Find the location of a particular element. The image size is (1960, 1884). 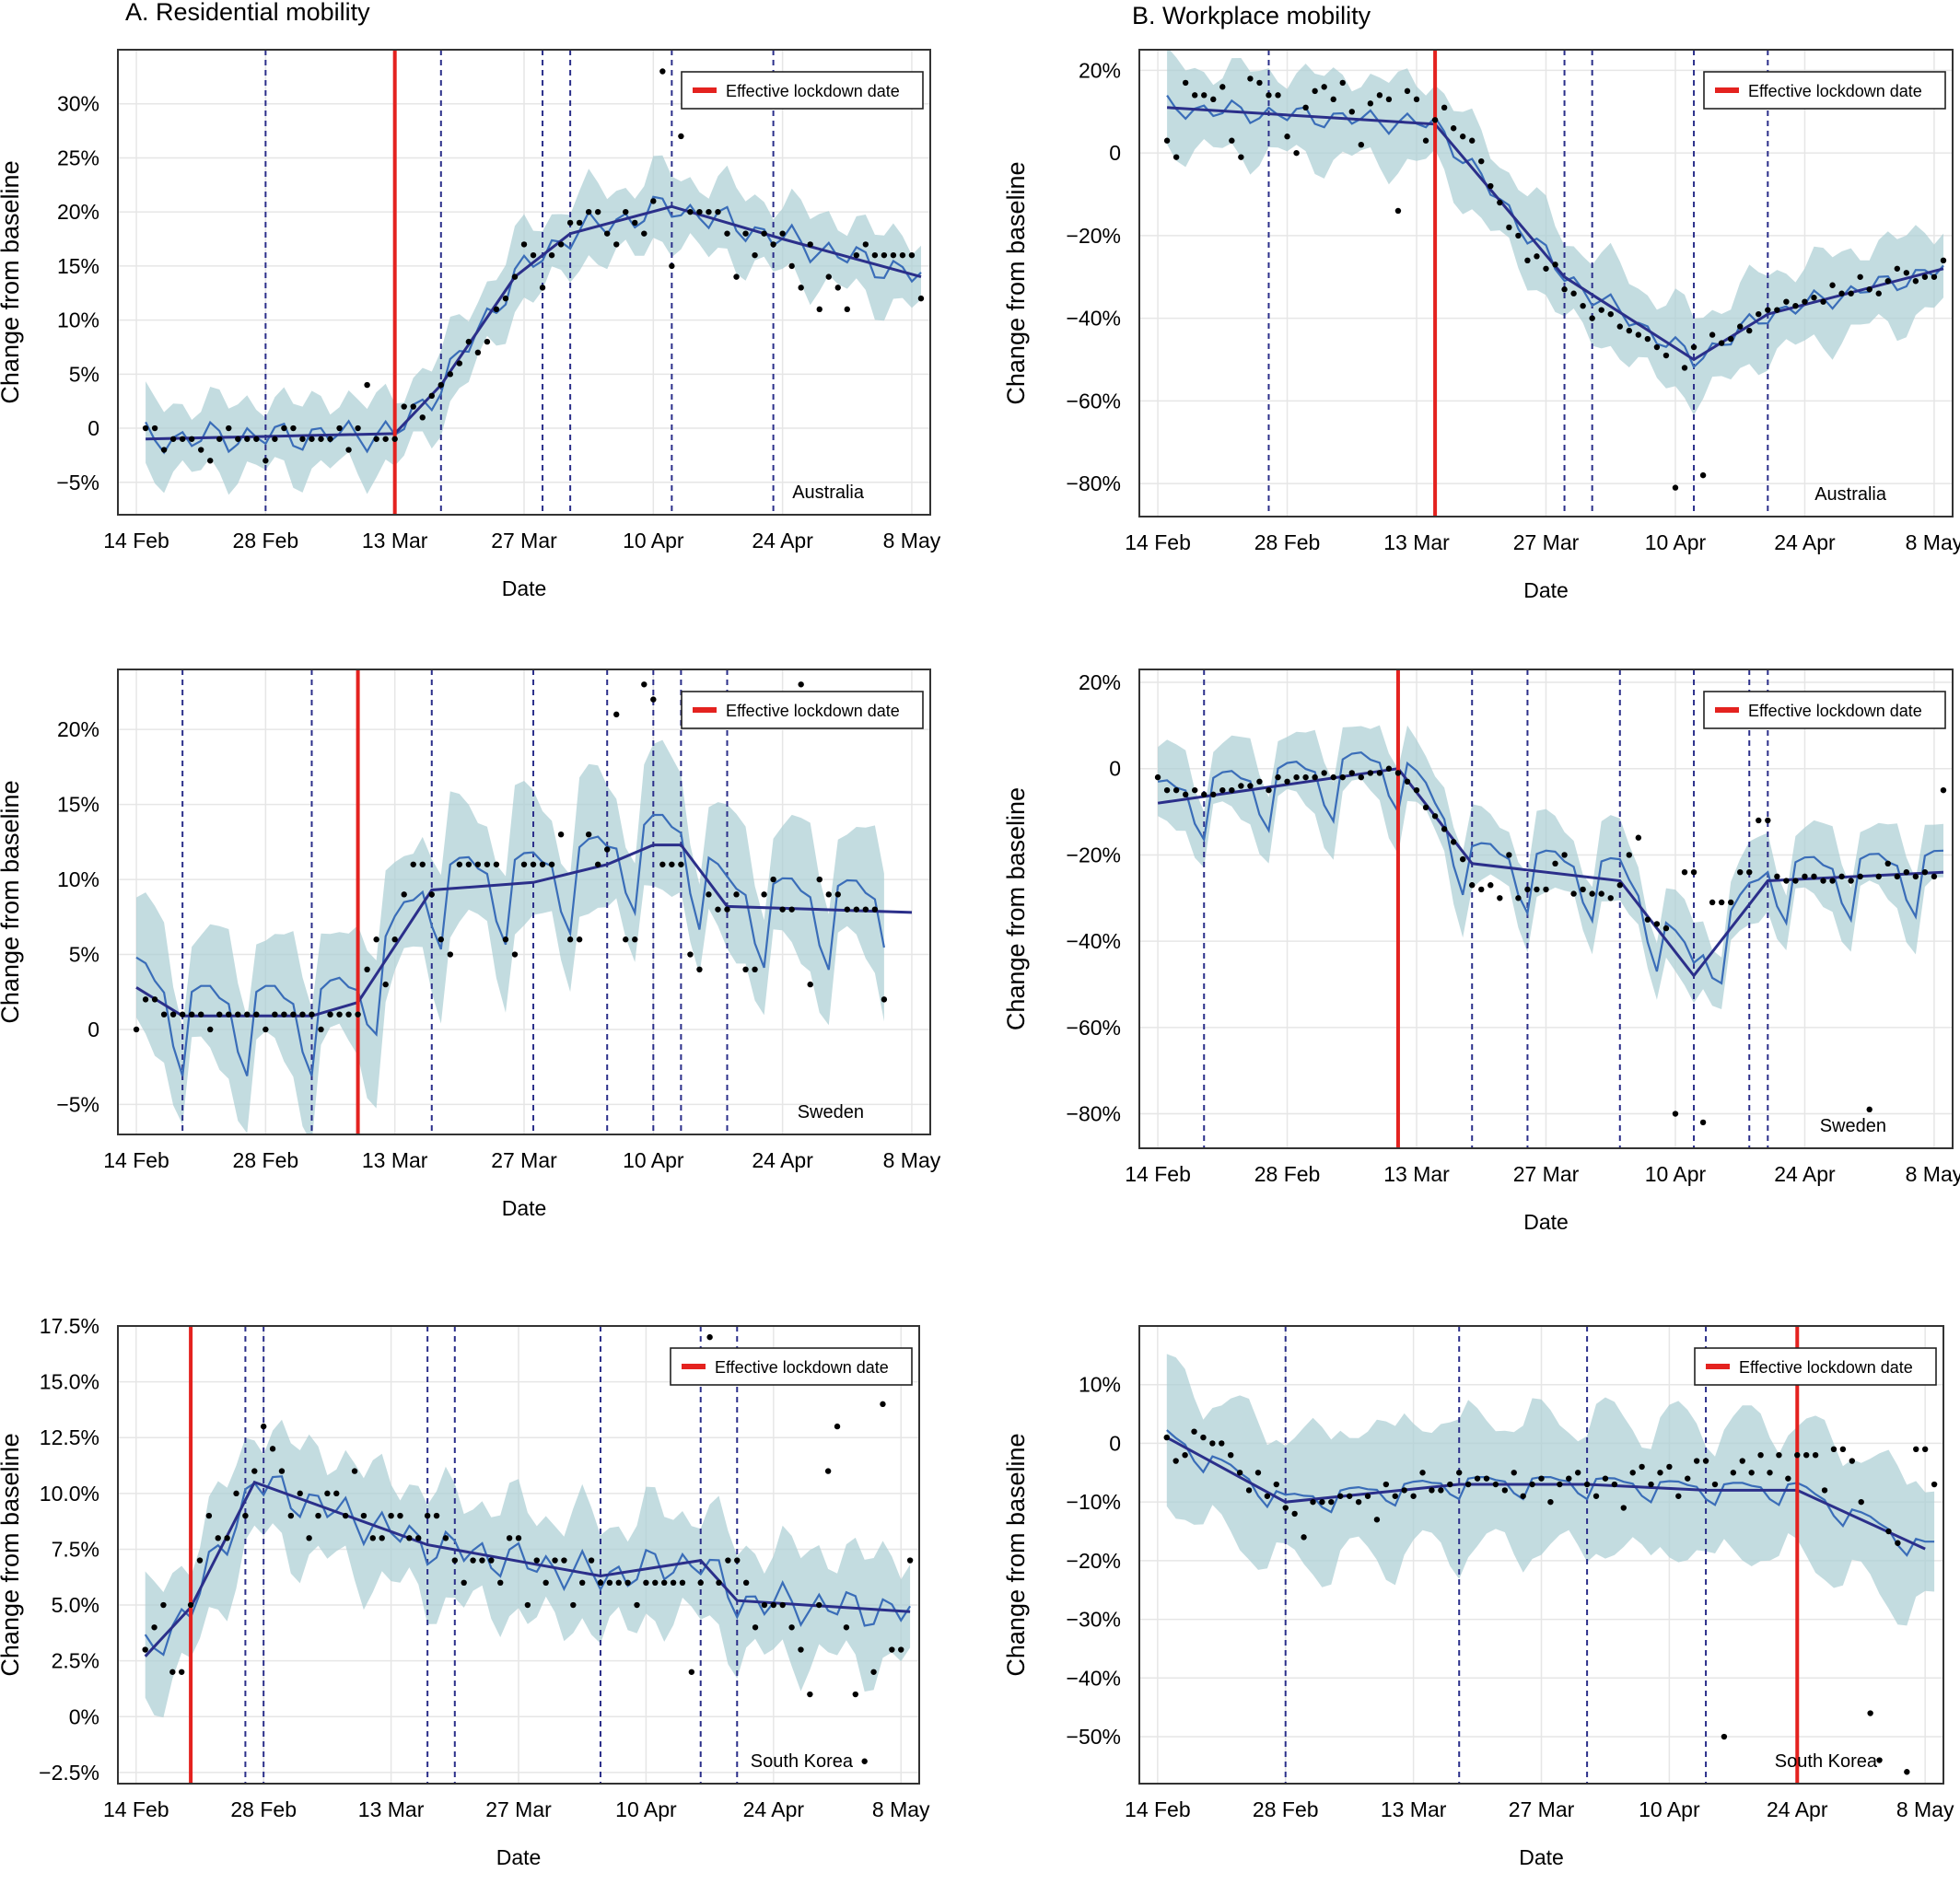

plot-area is located at coordinates (1555, 283).